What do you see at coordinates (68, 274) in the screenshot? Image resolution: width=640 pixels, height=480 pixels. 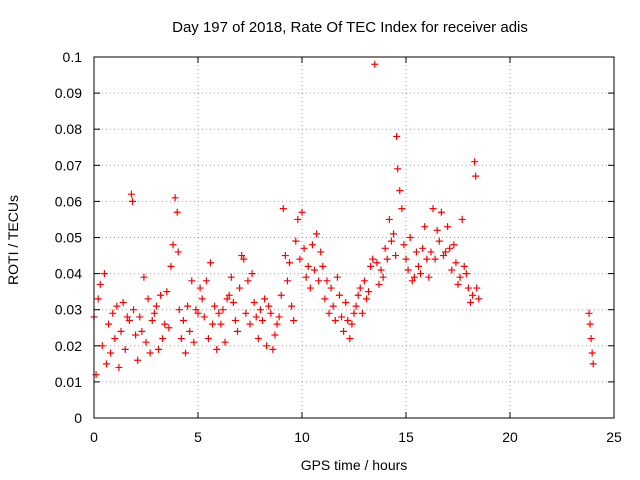 I see `y-tick-label: 0.04` at bounding box center [68, 274].